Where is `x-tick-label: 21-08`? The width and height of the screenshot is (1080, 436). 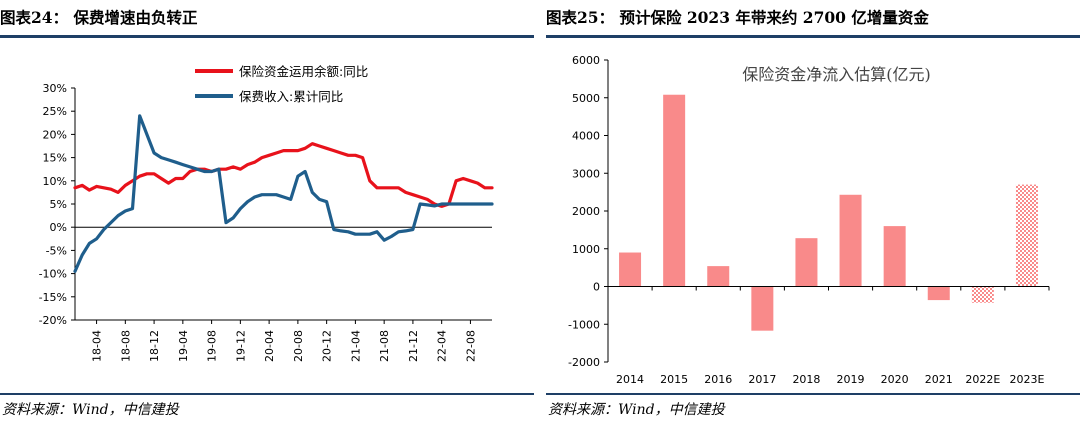 x-tick-label: 21-08 is located at coordinates (384, 346).